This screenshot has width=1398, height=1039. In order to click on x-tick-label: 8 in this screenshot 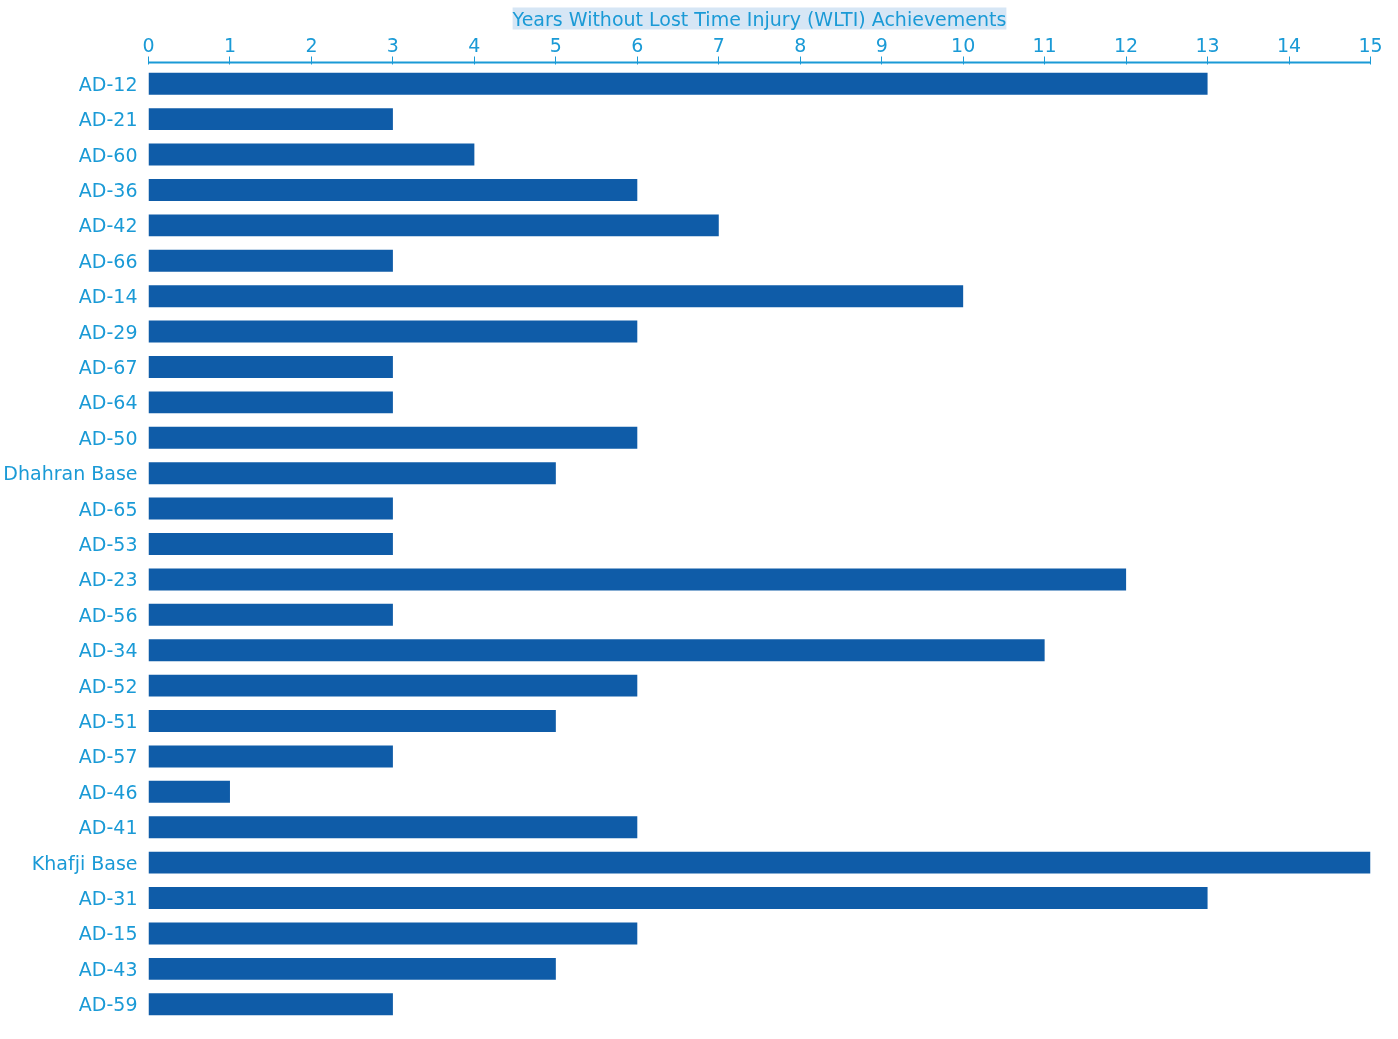, I will do `click(800, 44)`.